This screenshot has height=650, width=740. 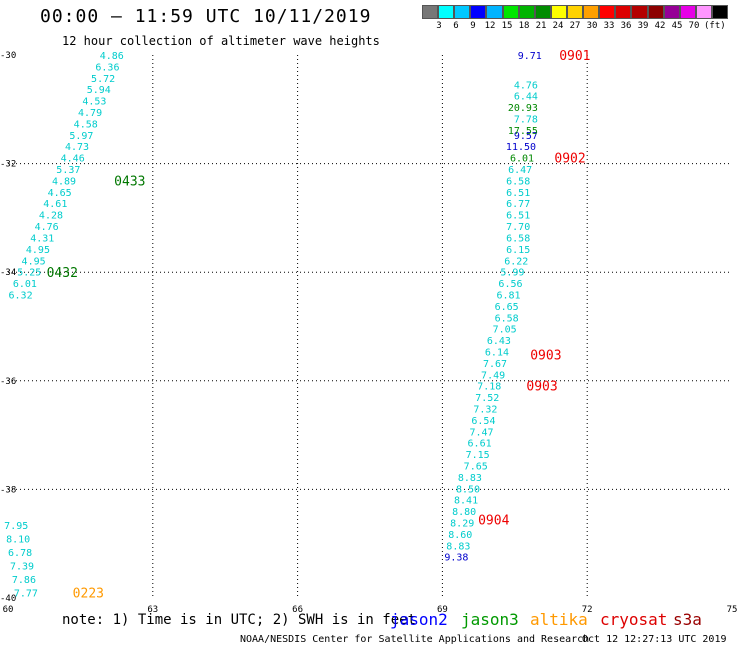 I want to click on wave-height-value: 4.46, so click(x=73, y=159).